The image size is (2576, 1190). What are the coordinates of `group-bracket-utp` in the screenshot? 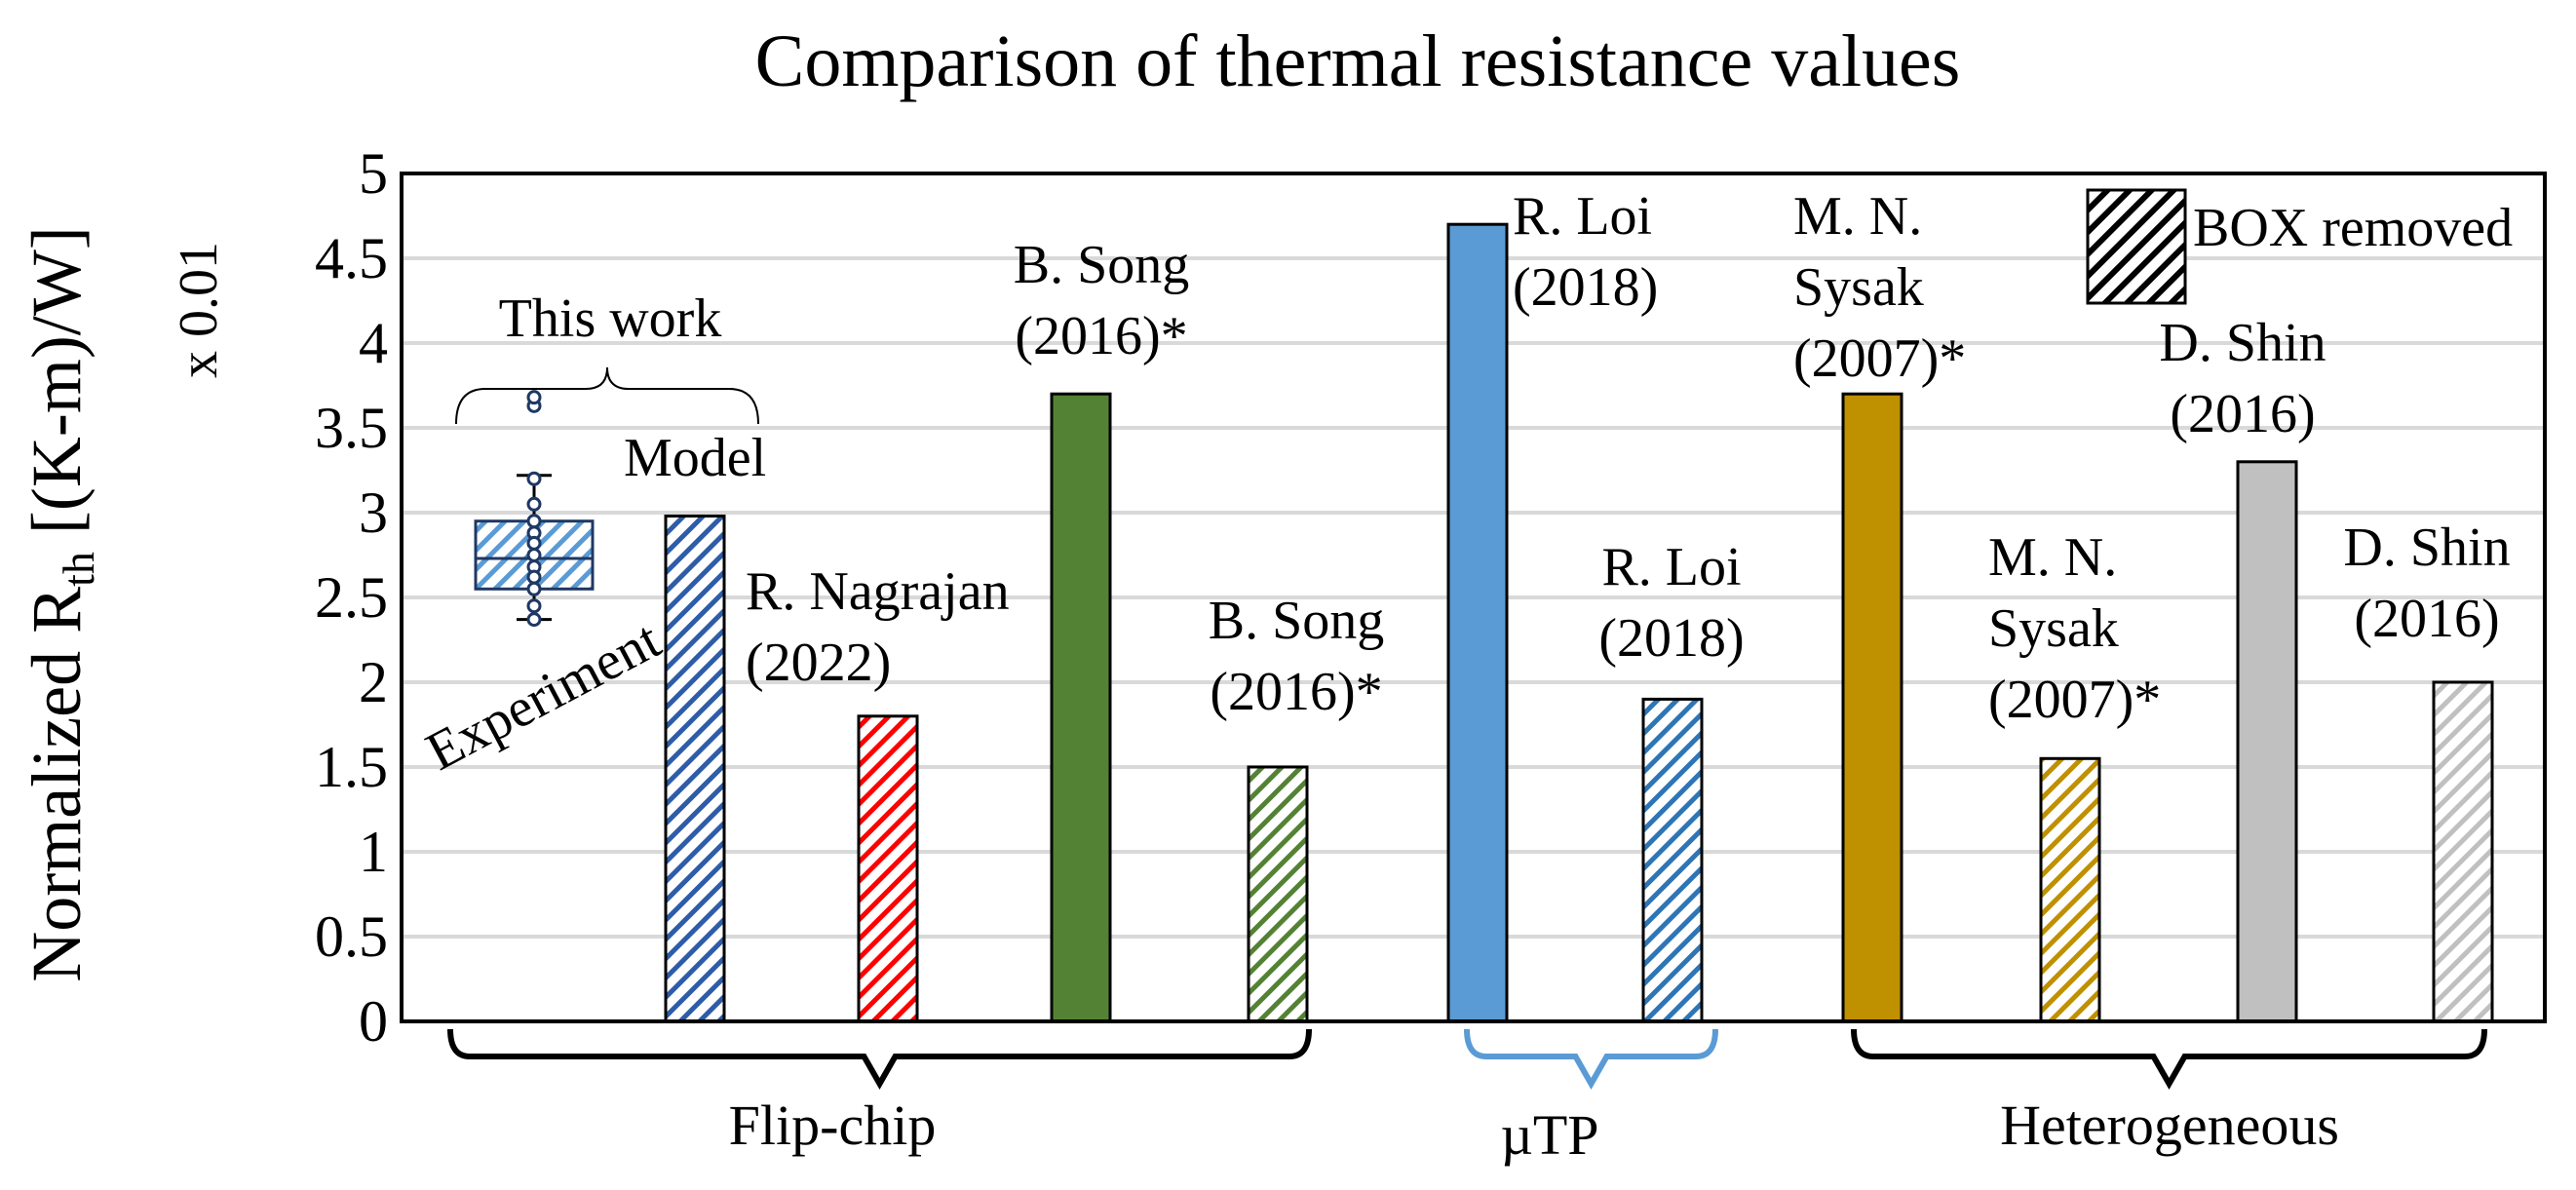 It's located at (1591, 1059).